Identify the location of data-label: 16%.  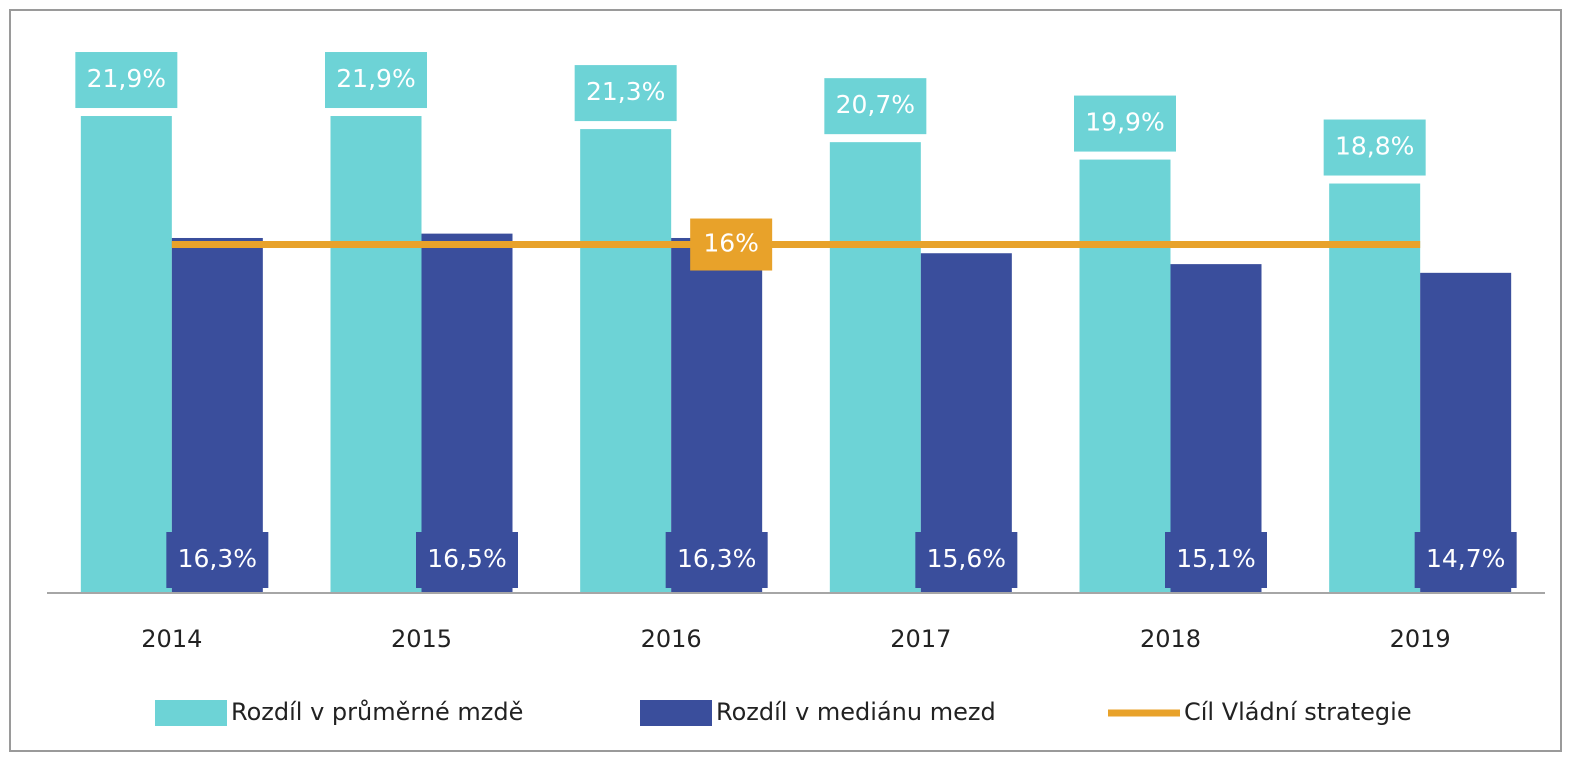
(731, 243).